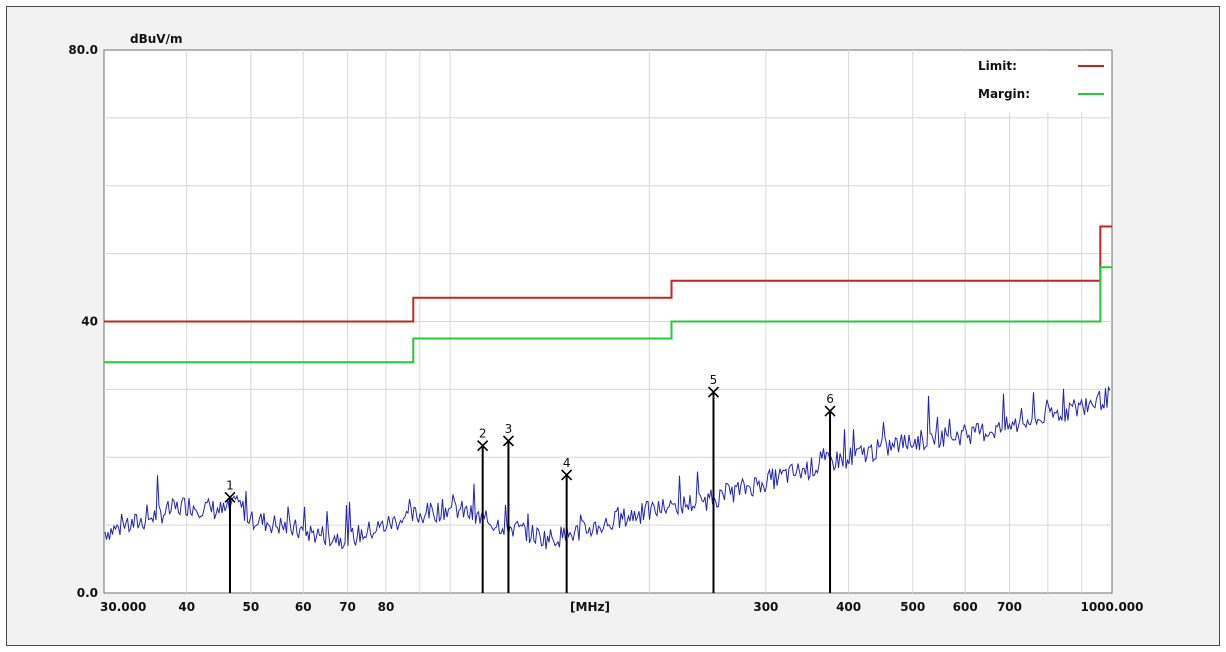  What do you see at coordinates (912, 607) in the screenshot?
I see `x-tick-label: 500` at bounding box center [912, 607].